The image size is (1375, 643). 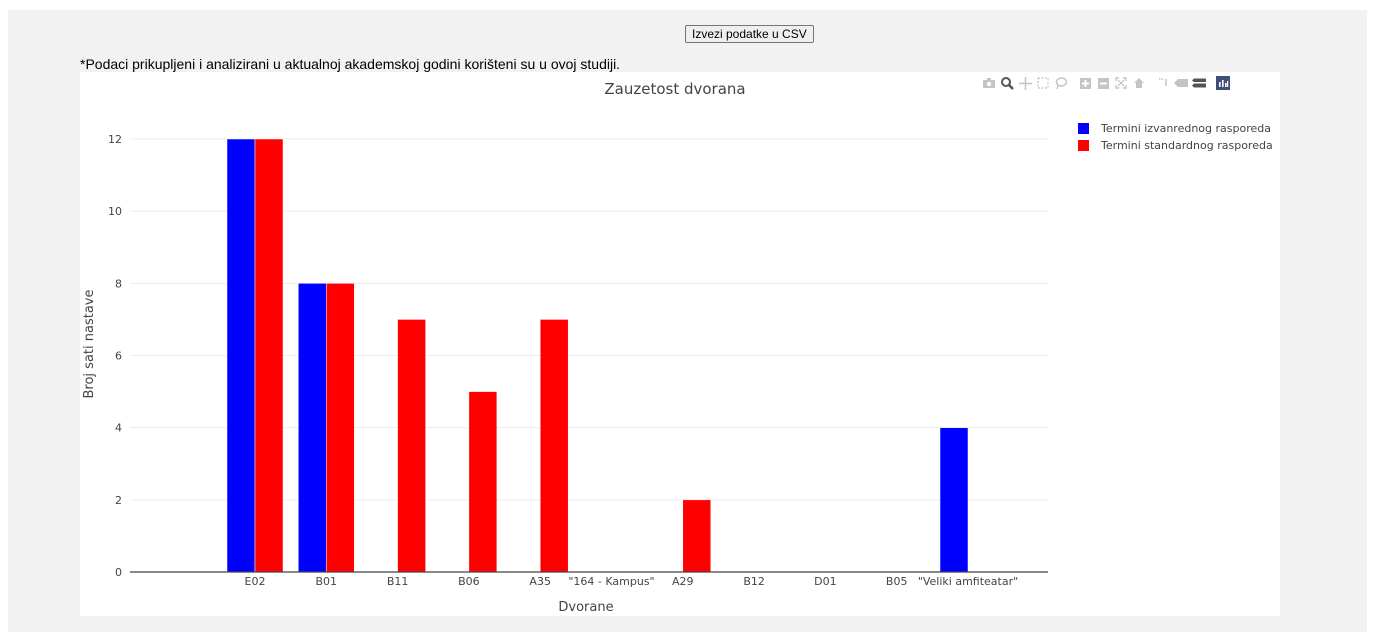 What do you see at coordinates (1061, 83) in the screenshot?
I see `lasso-select-icon` at bounding box center [1061, 83].